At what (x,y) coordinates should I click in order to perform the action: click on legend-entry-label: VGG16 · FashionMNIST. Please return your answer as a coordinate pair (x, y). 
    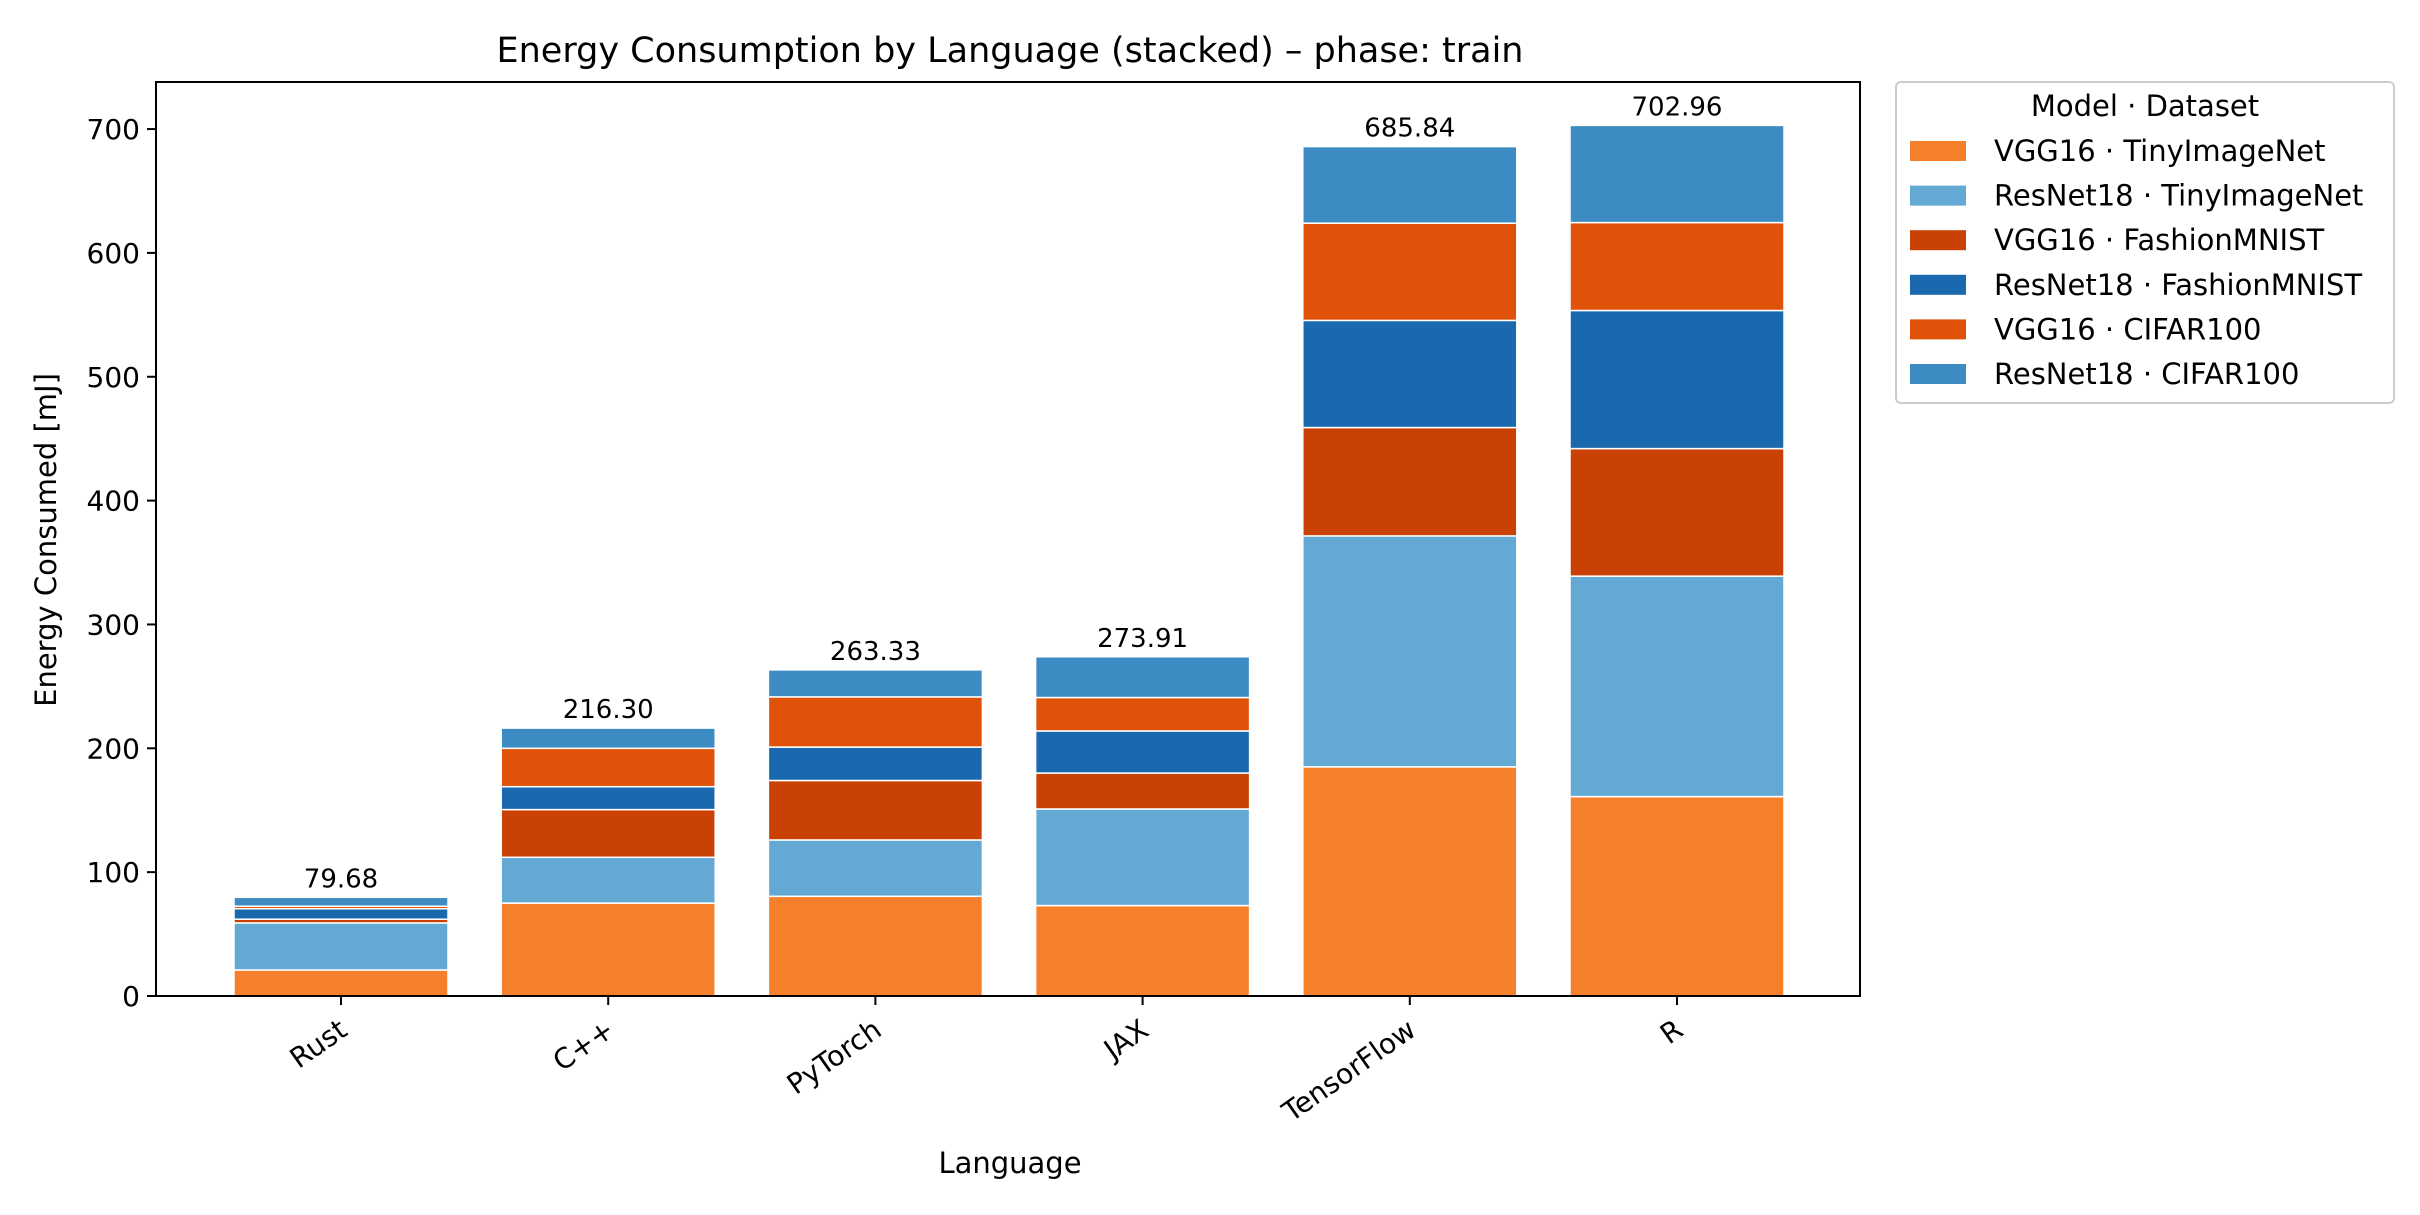
    Looking at the image, I should click on (2159, 240).